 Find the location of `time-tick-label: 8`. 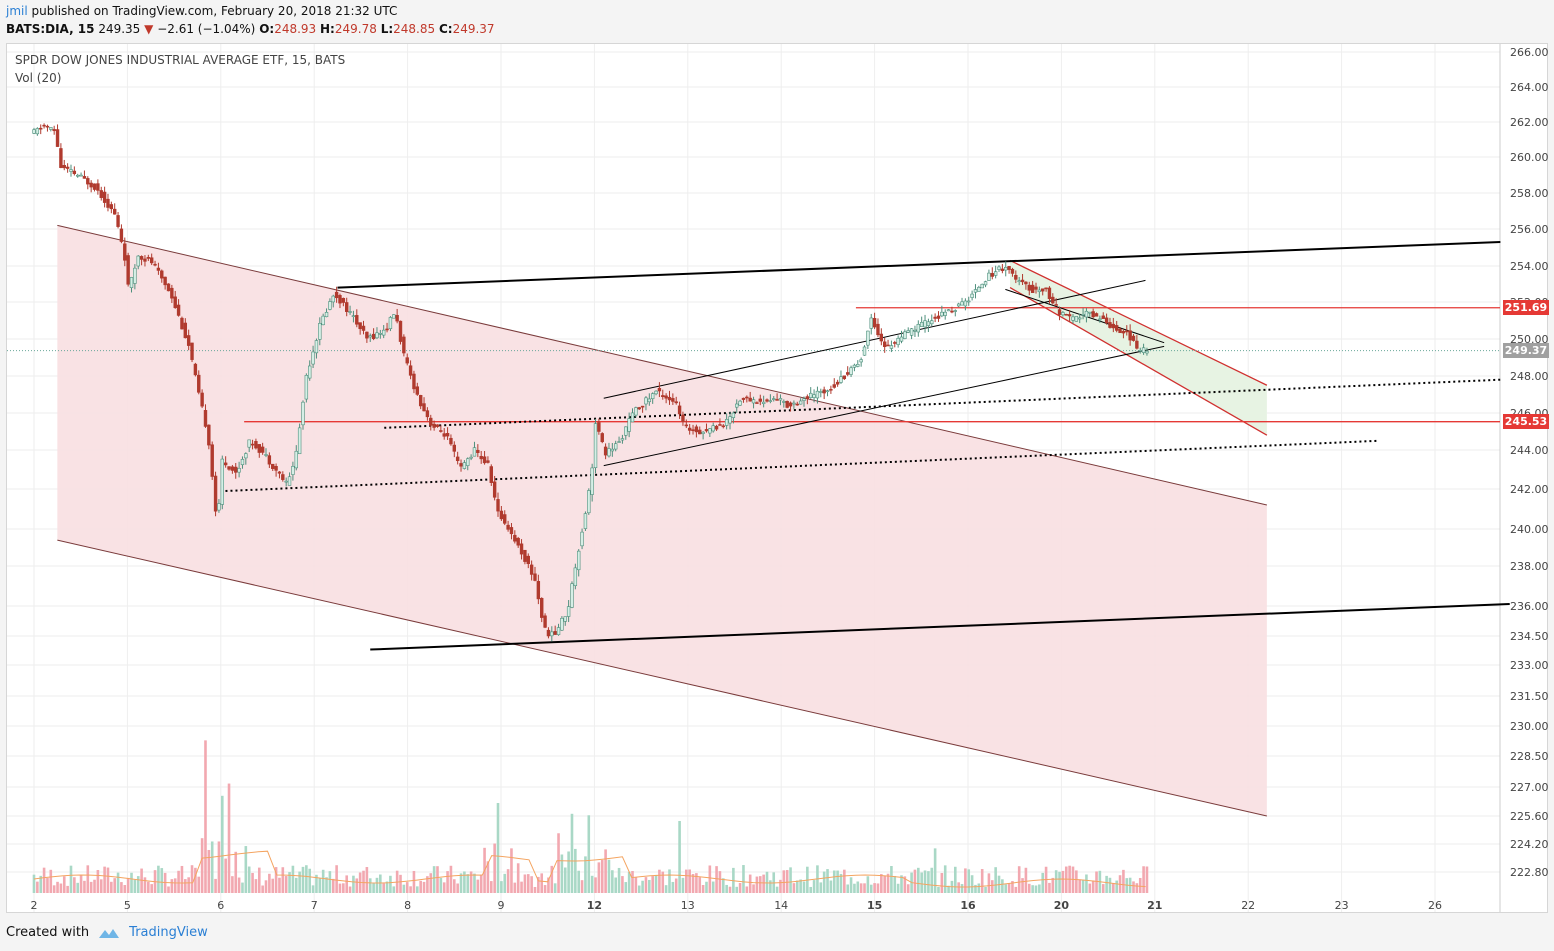

time-tick-label: 8 is located at coordinates (407, 905).